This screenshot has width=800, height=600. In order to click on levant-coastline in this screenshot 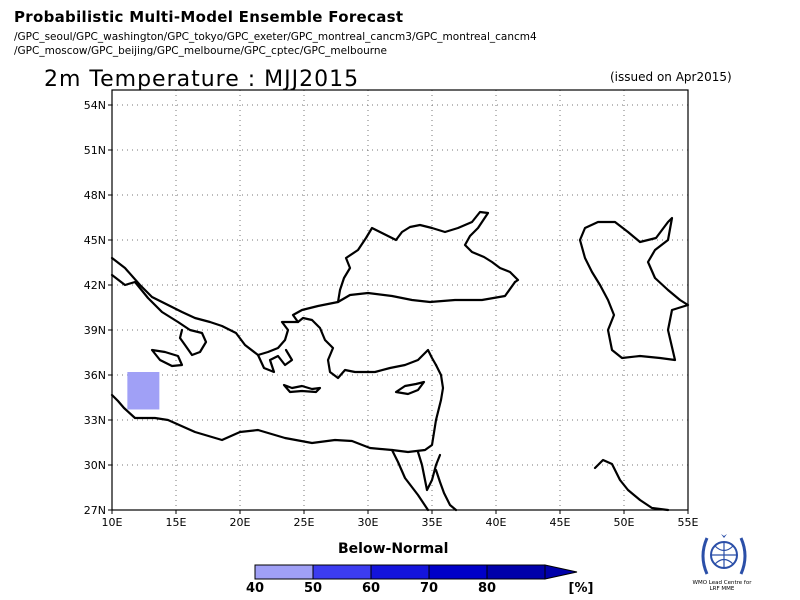, I will do `click(402, 361)`.